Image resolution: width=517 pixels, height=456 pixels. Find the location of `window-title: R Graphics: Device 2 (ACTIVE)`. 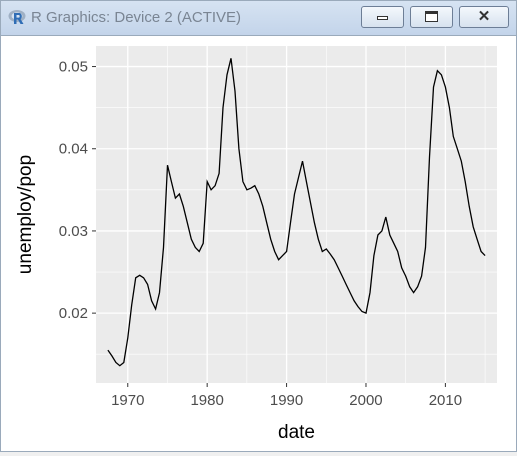

window-title: R Graphics: Device 2 (ACTIVE) is located at coordinates (136, 17).